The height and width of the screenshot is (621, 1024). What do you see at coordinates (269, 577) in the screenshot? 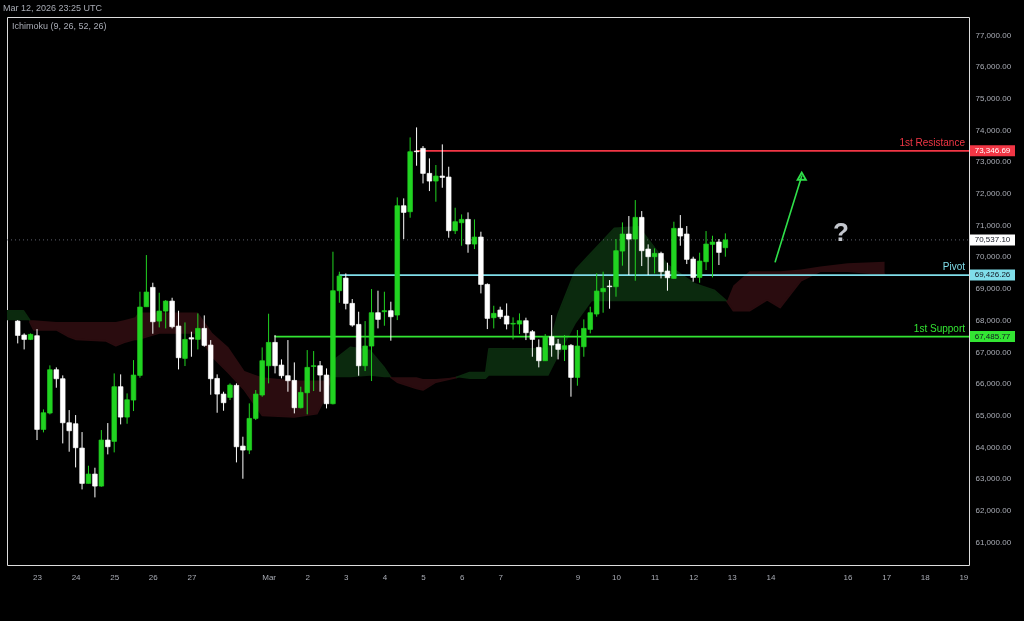
I see `x-tick-label: Mar` at bounding box center [269, 577].